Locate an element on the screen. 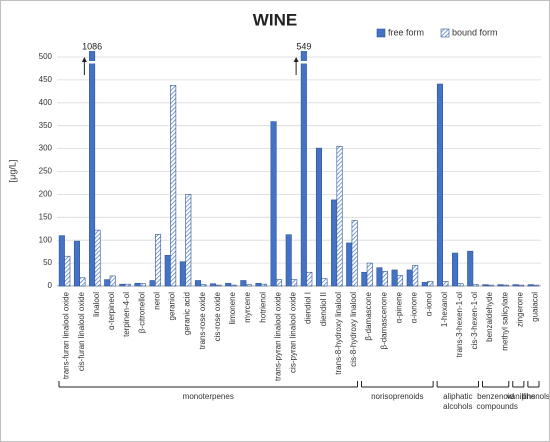  y-tick-label: 150 is located at coordinates (46, 216).